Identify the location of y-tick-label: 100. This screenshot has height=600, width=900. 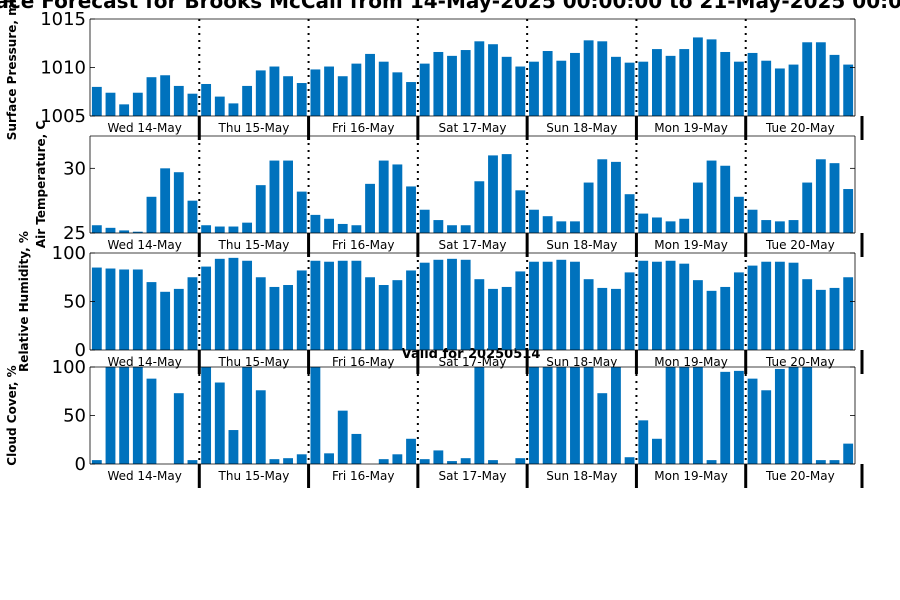
(69, 367).